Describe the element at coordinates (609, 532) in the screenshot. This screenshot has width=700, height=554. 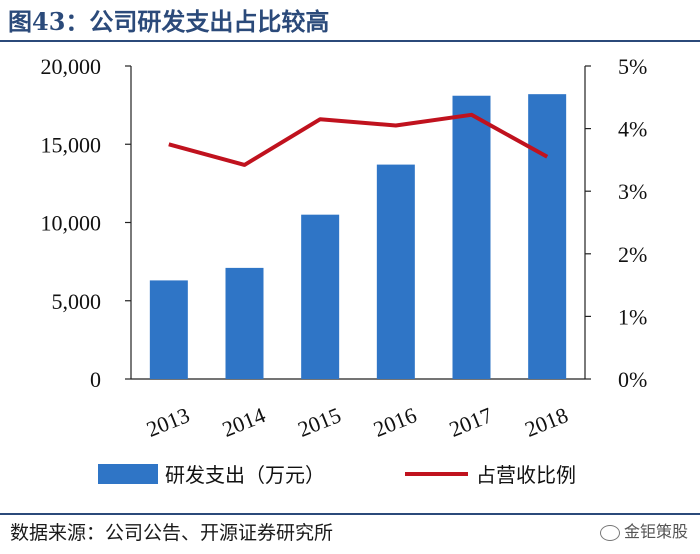
I see `wechat-icon` at that location.